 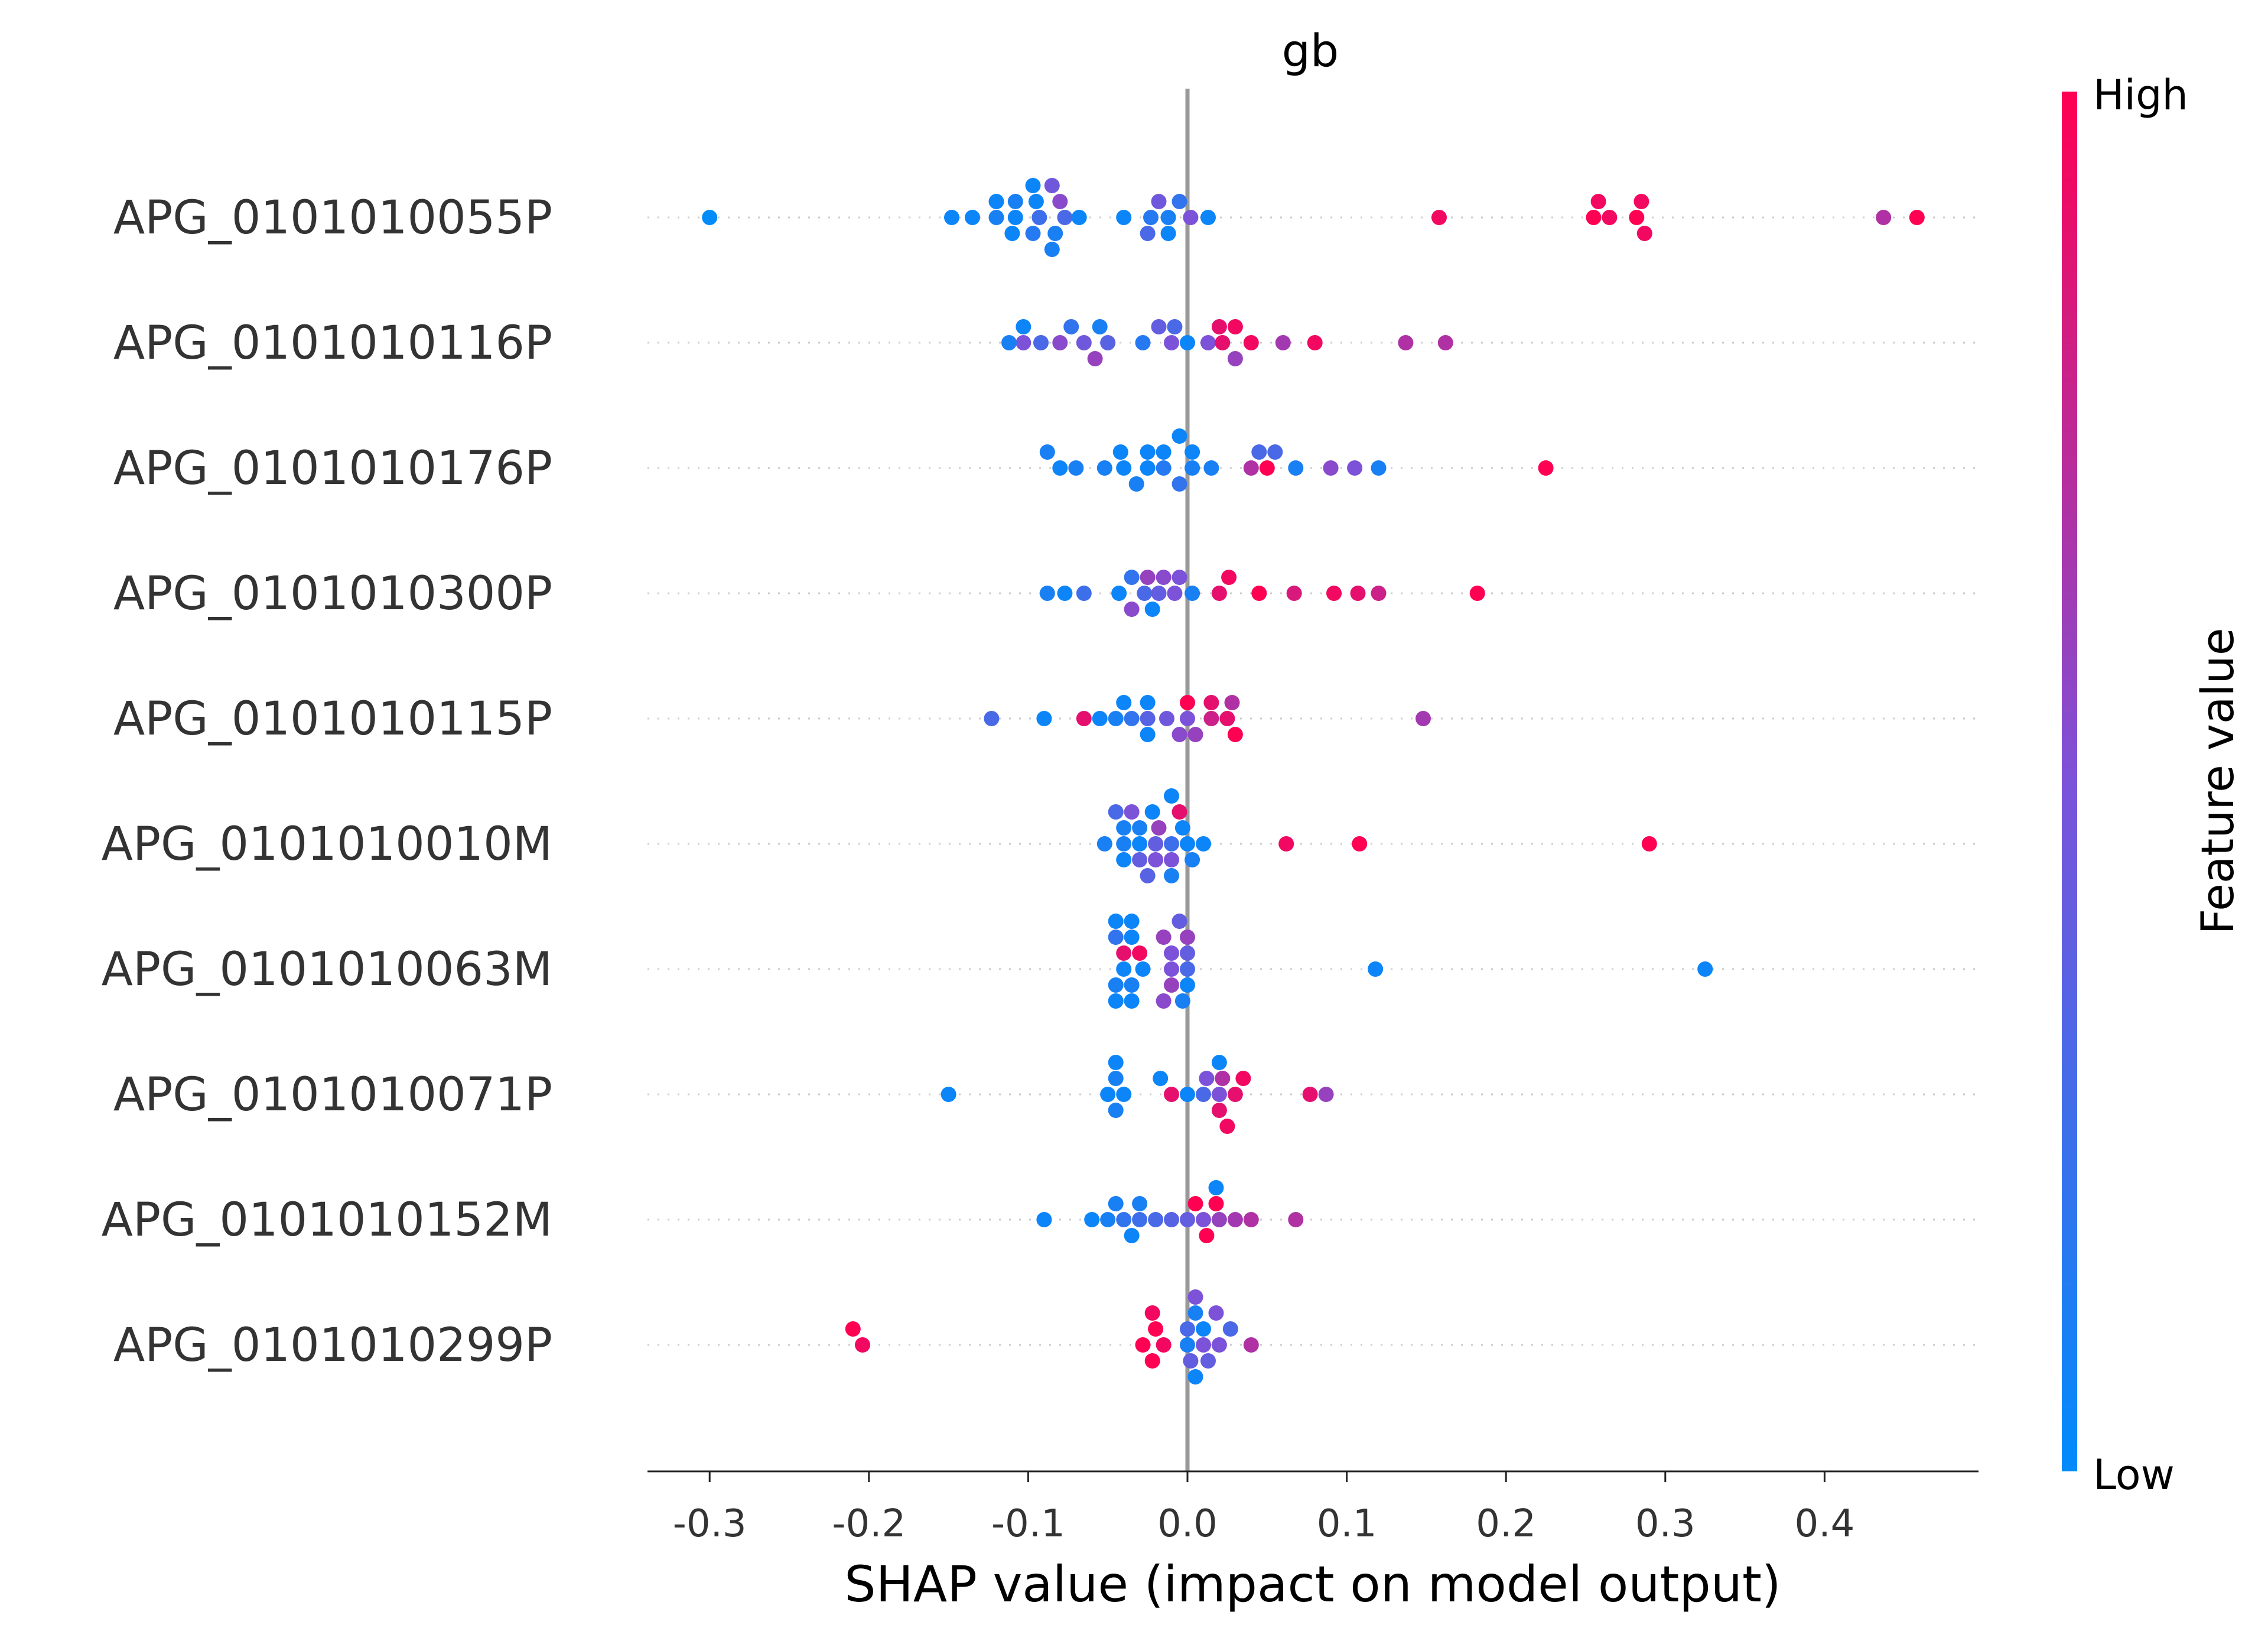 I want to click on feature-label: APG_0101010176P, so click(x=332, y=468).